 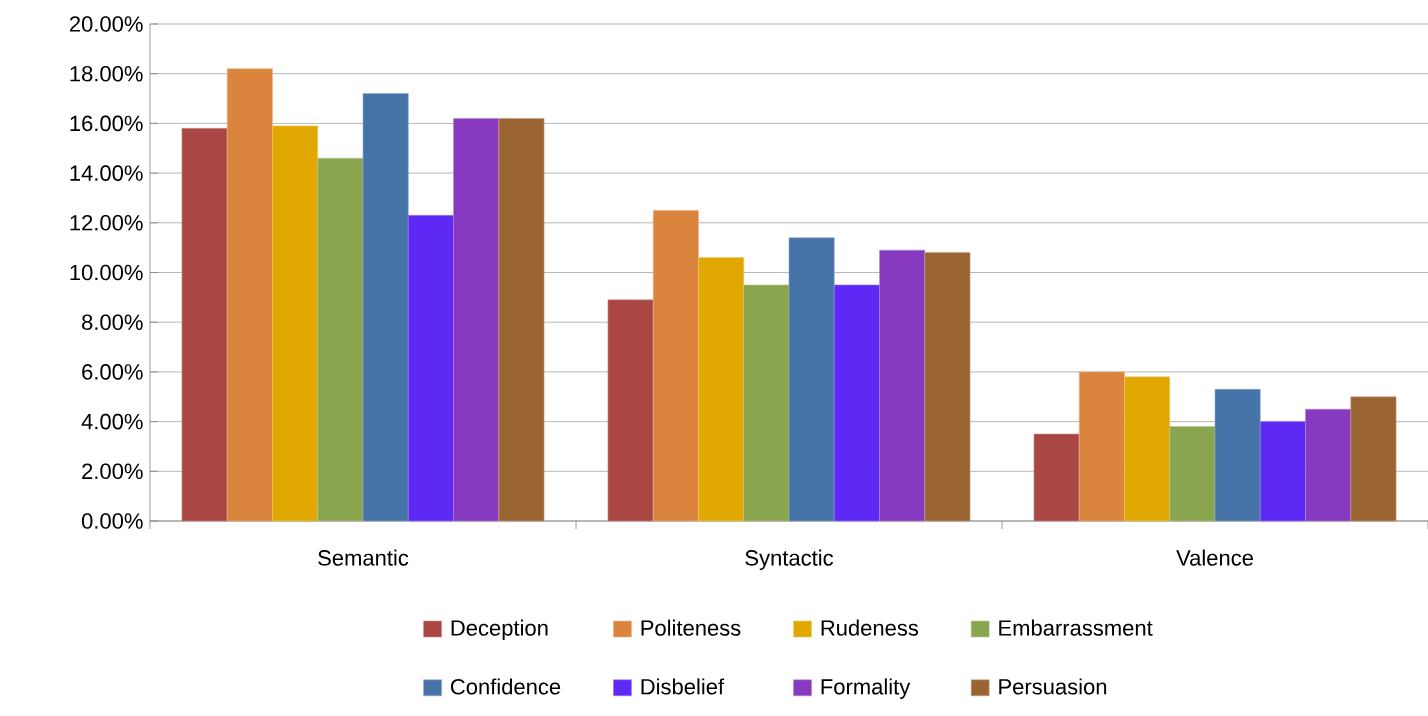 I want to click on y-tick-label: 2.00%, so click(x=112, y=471).